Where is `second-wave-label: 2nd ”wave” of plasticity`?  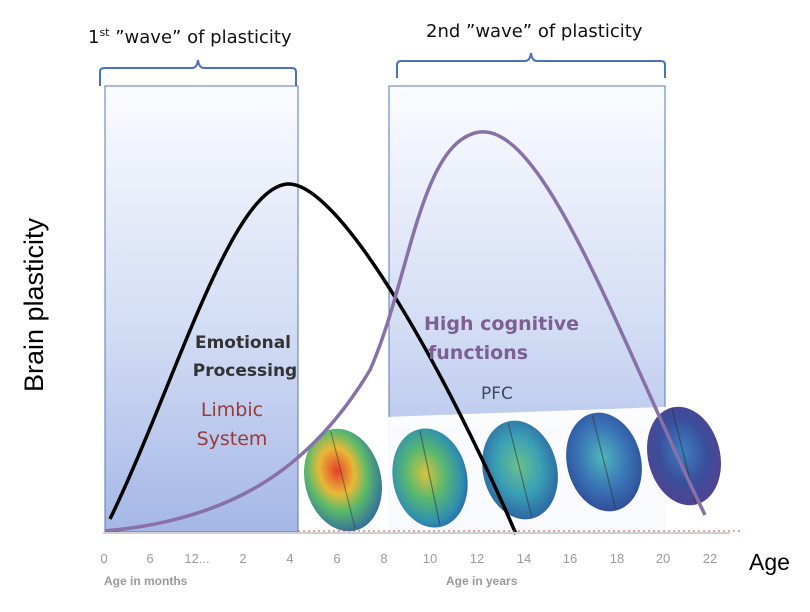 second-wave-label: 2nd ”wave” of plasticity is located at coordinates (534, 31).